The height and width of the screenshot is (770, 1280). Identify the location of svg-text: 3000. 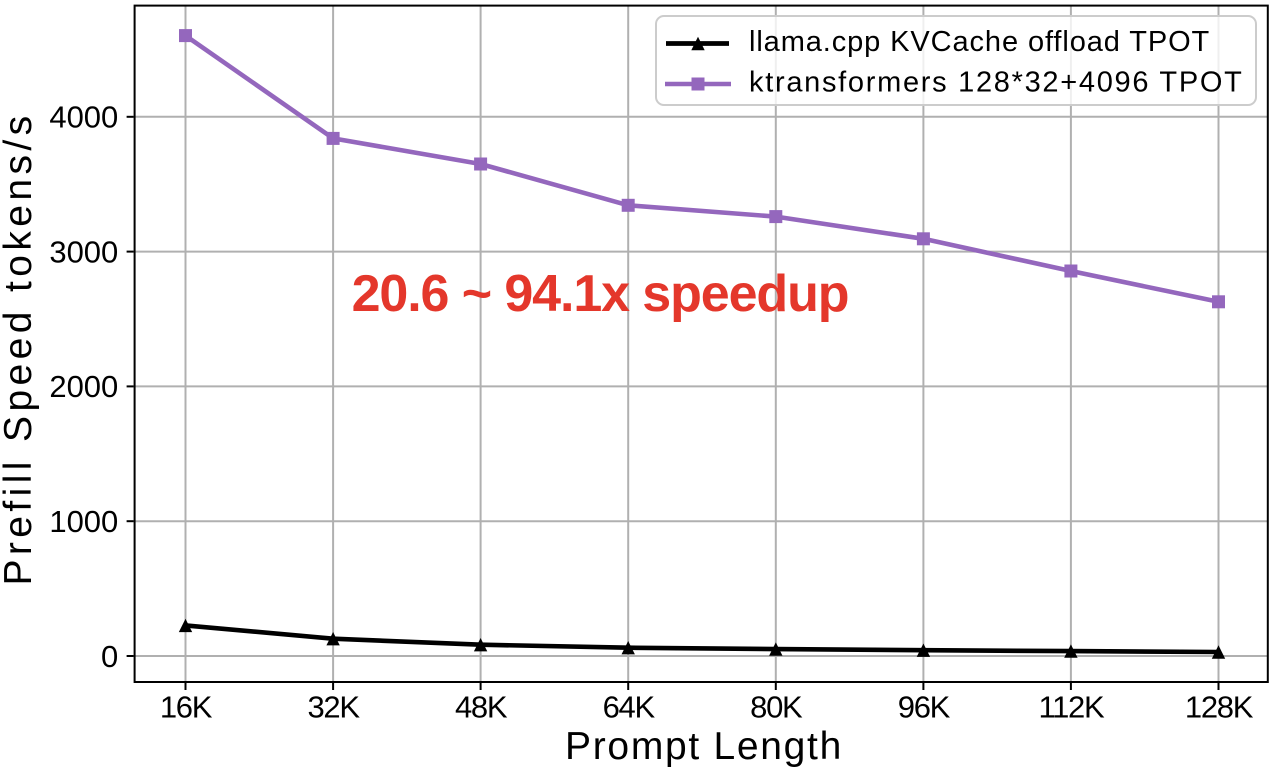
(83, 251).